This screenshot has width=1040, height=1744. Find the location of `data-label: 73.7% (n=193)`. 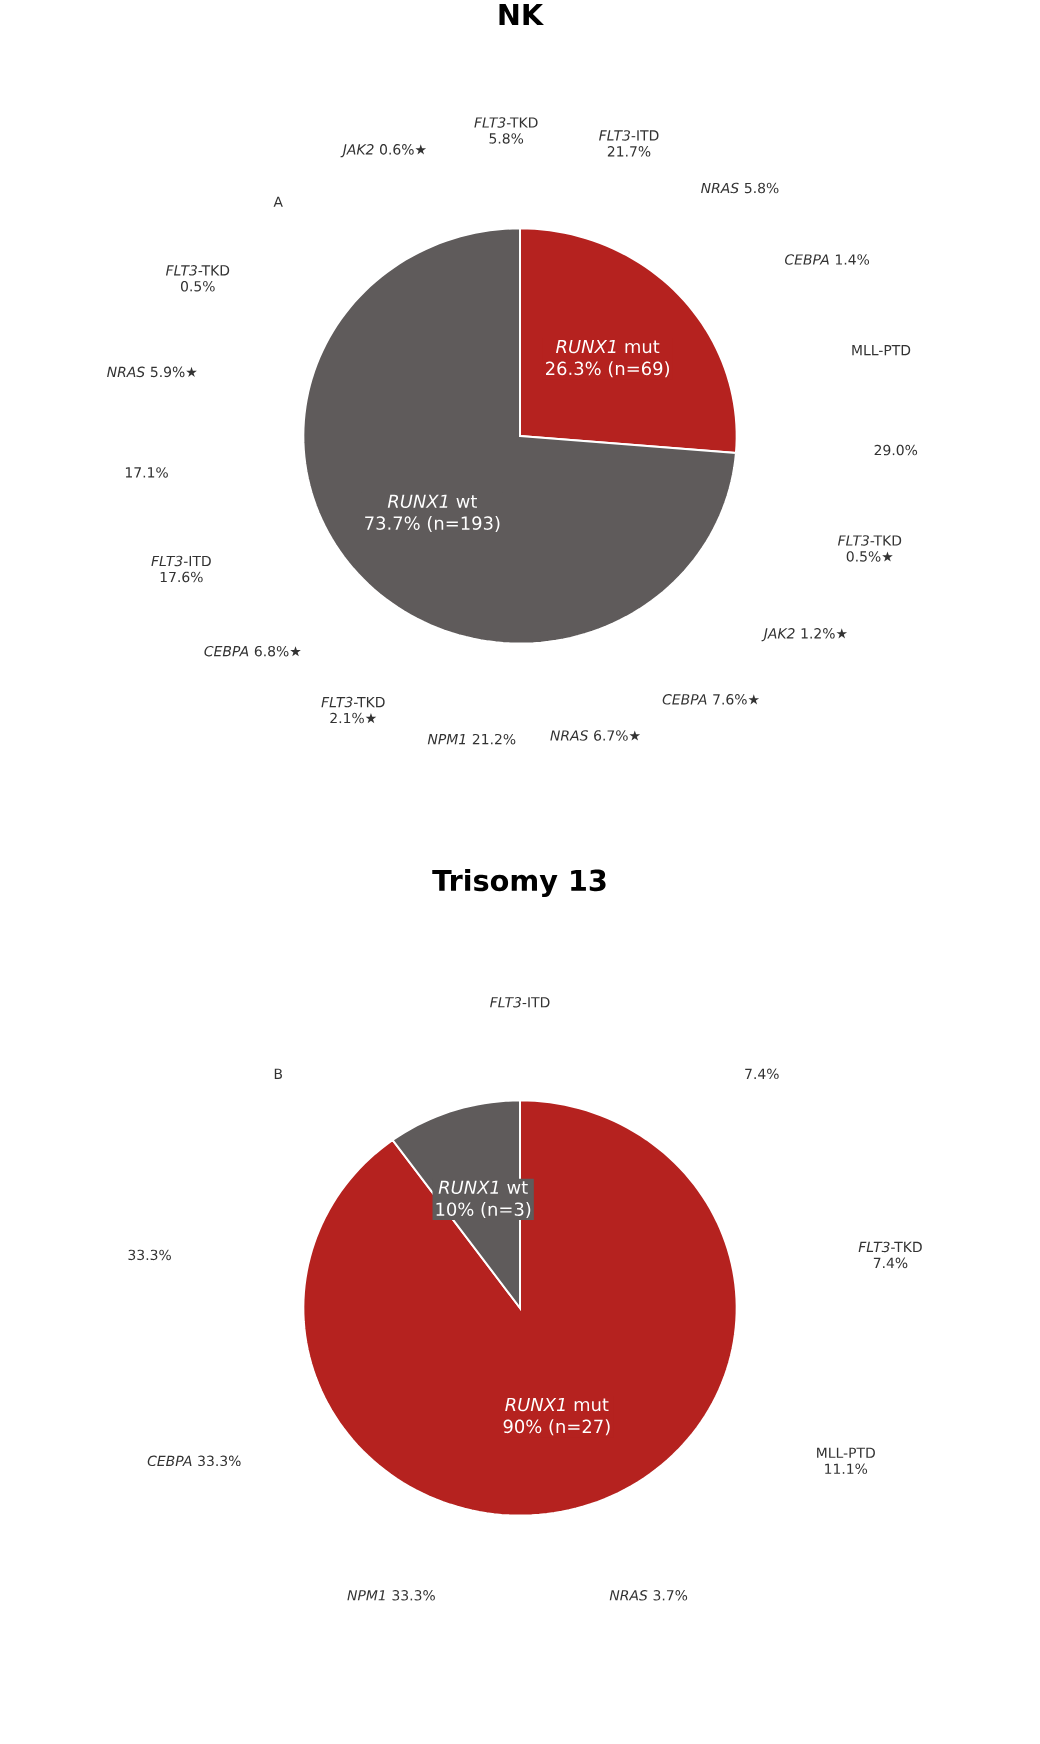

data-label: 73.7% (n=193) is located at coordinates (432, 524).